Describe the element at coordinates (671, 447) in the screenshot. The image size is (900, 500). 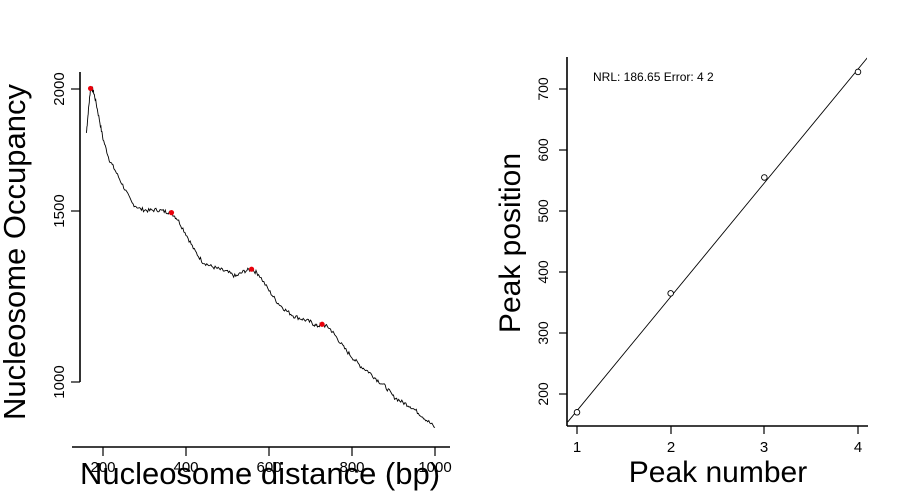
I see `x-tick-label-2: 2` at that location.